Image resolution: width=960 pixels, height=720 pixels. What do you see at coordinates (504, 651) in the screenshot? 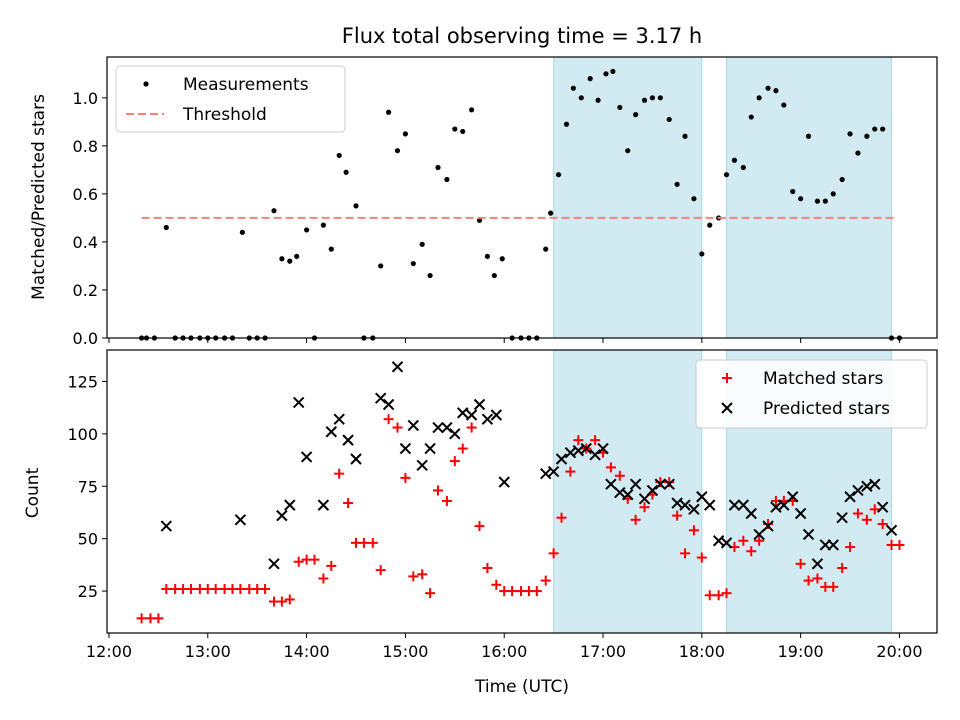
I see `x-tick-label: 16:00` at bounding box center [504, 651].